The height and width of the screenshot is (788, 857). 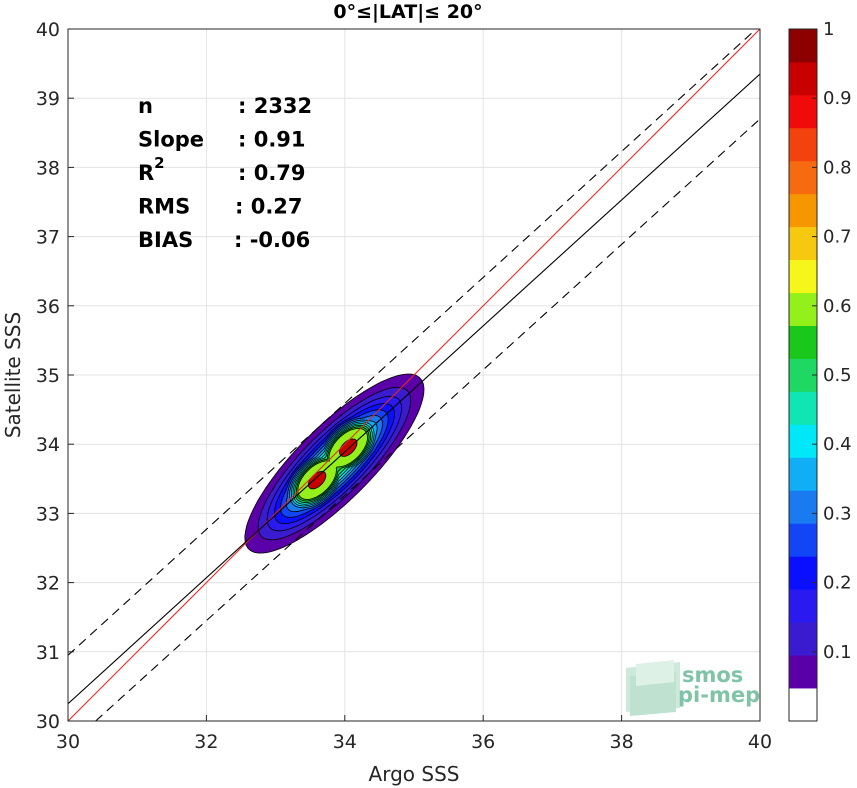 I want to click on x-tick-label: 38, so click(x=622, y=742).